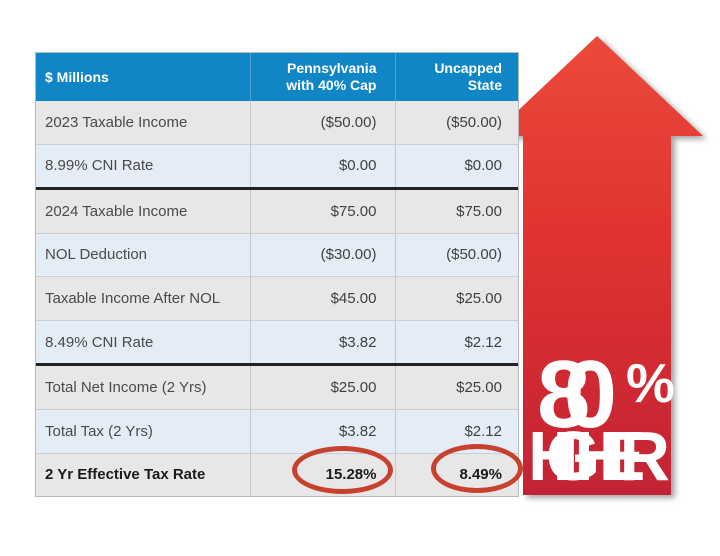 The width and height of the screenshot is (720, 556). Describe the element at coordinates (456, 166) in the screenshot. I see `row-value-uncapped: $0.00` at that location.